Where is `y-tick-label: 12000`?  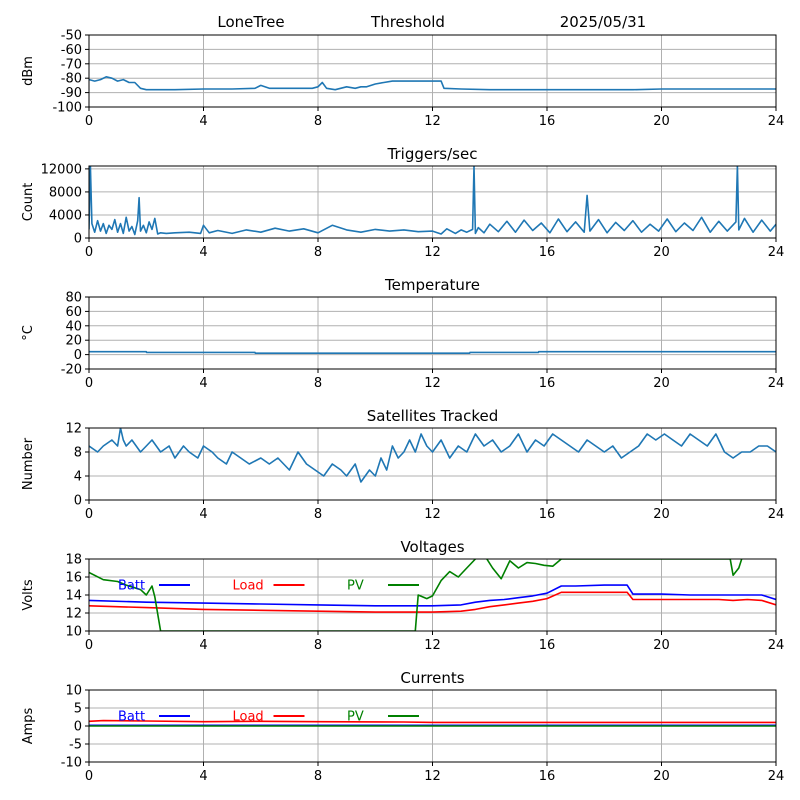 y-tick-label: 12000 is located at coordinates (61, 169).